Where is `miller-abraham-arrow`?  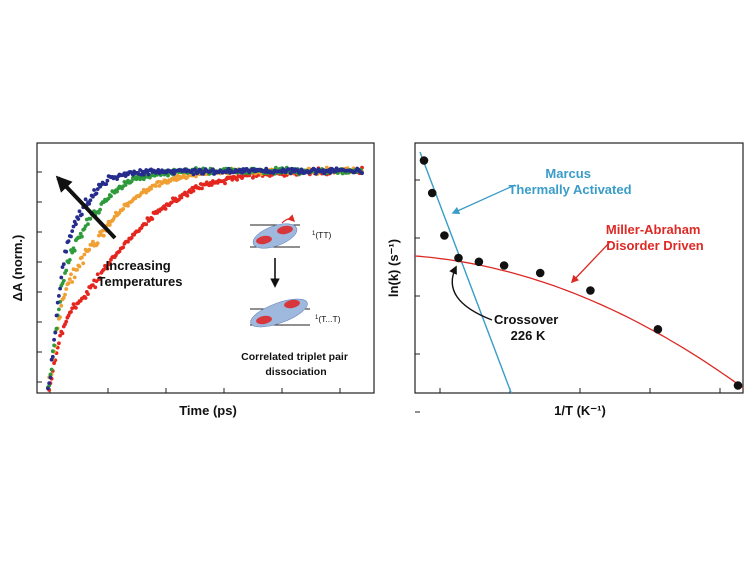 miller-abraham-arrow is located at coordinates (590, 262).